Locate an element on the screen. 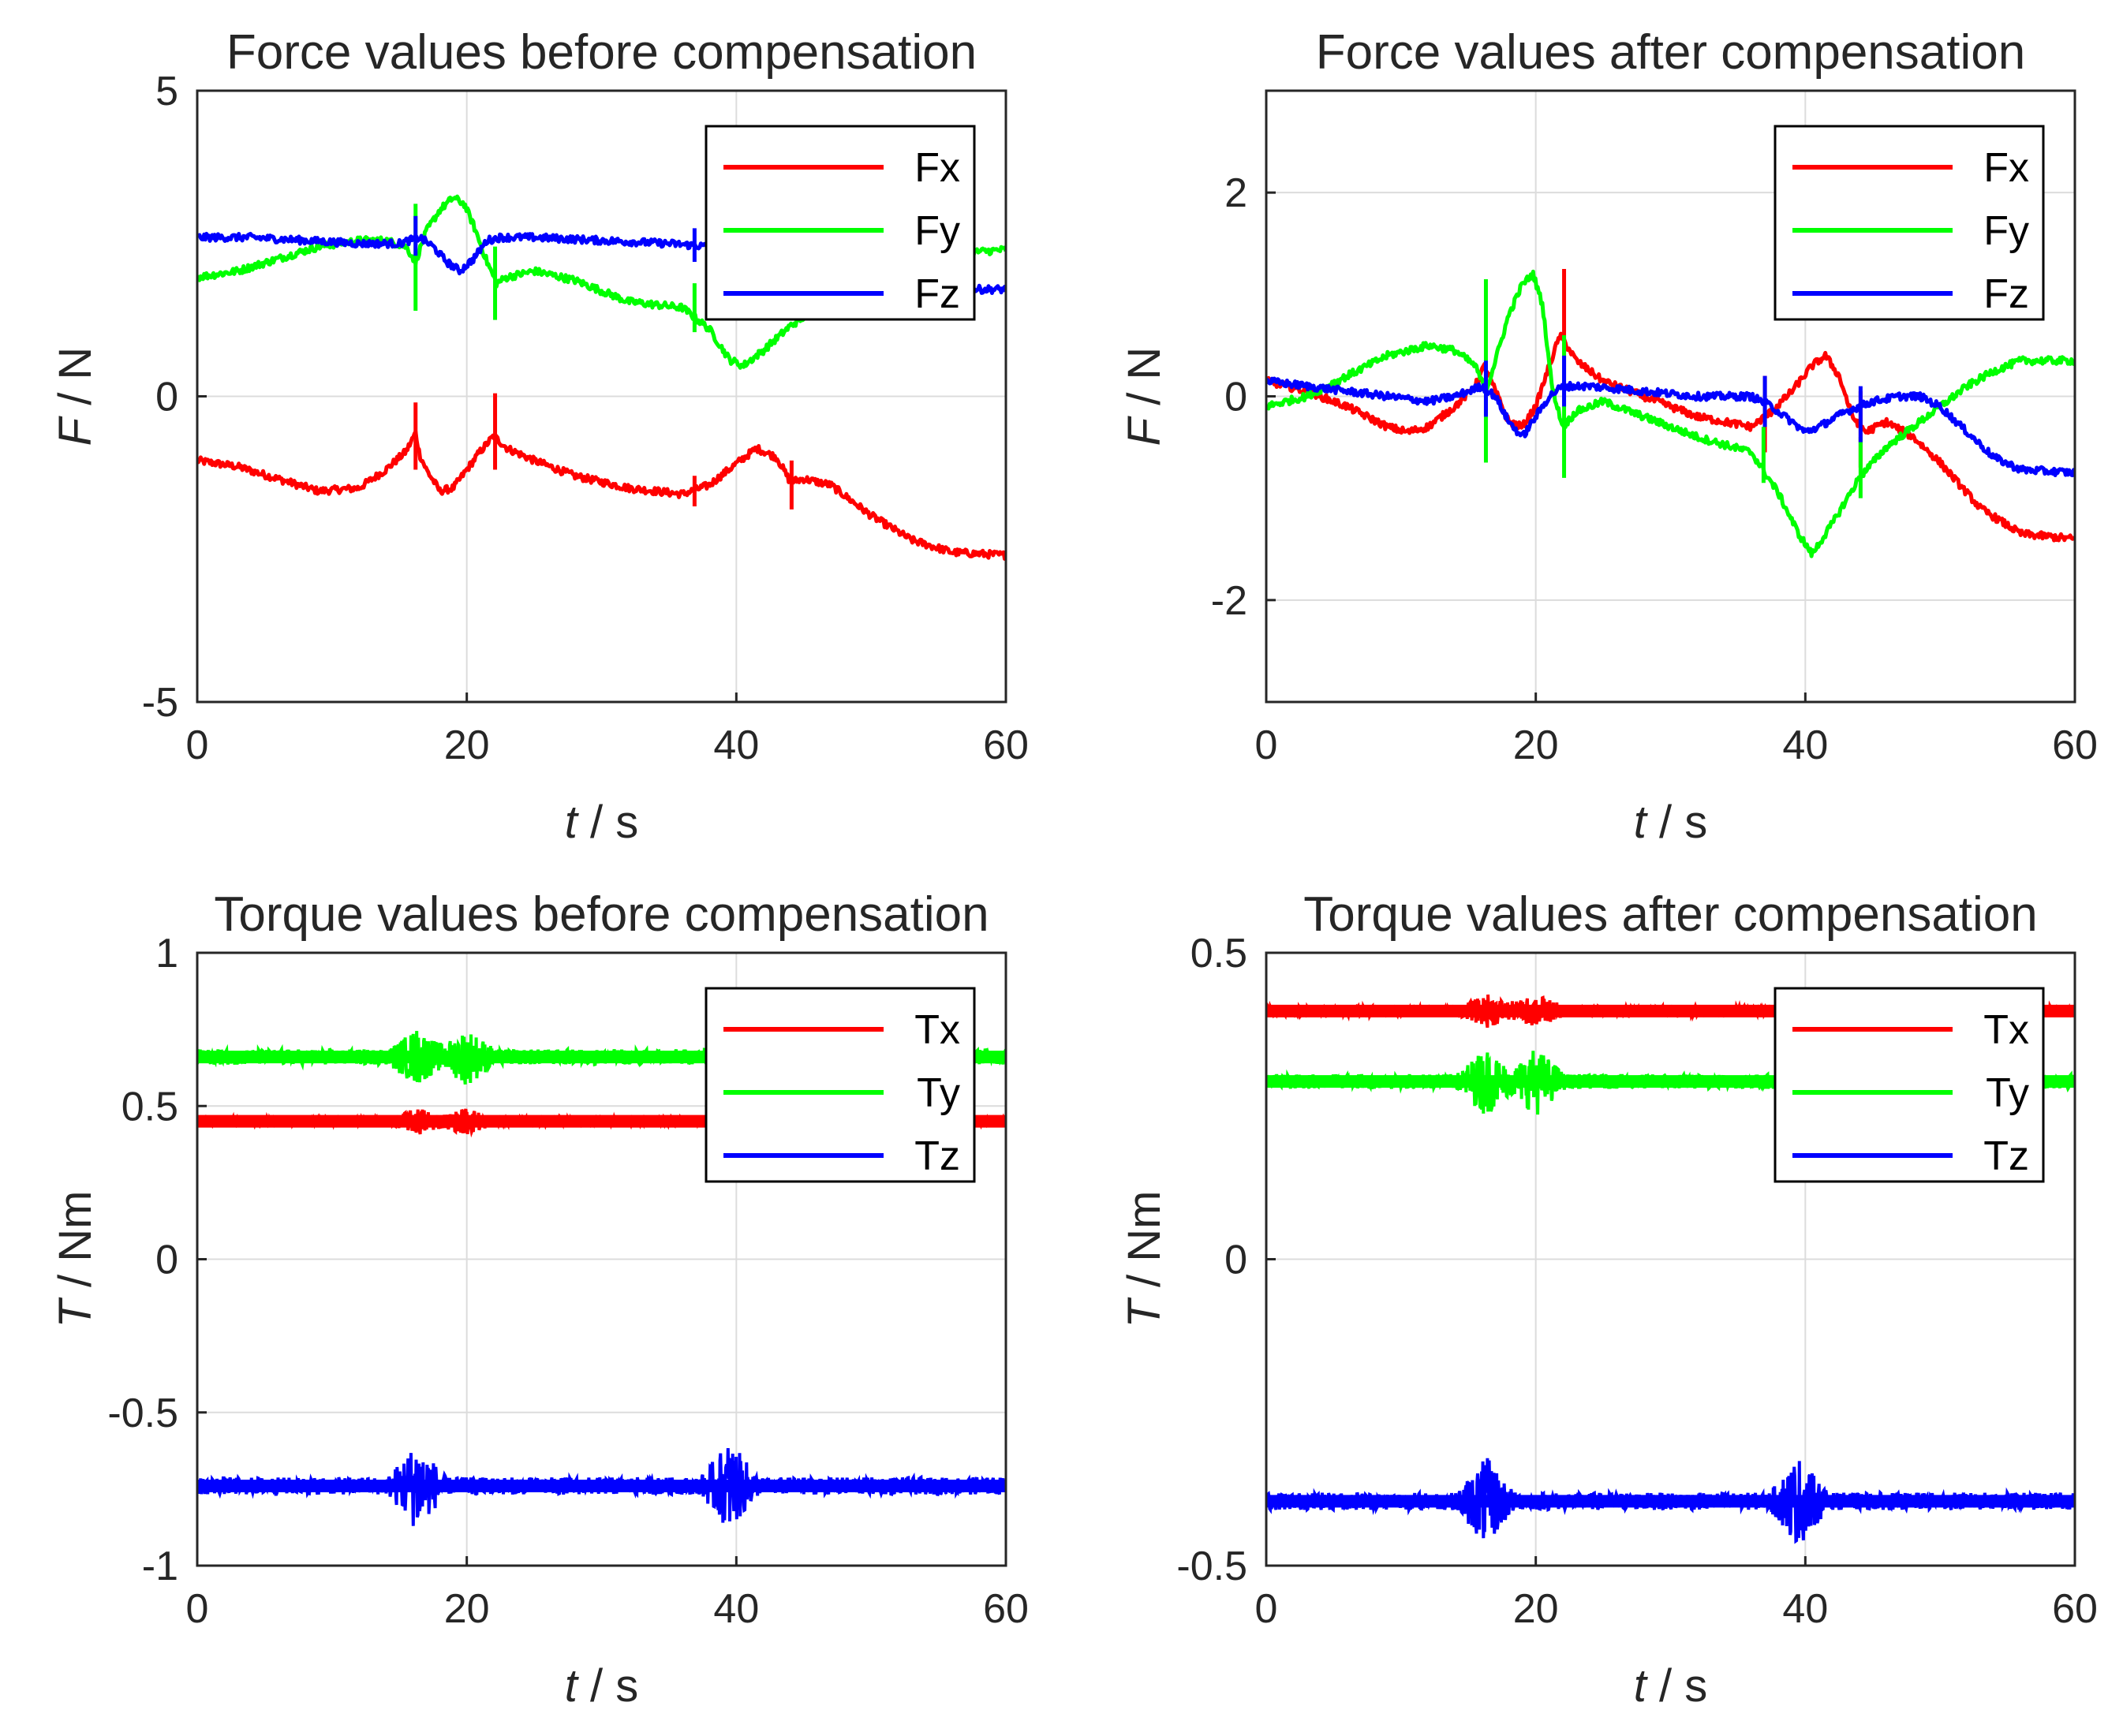 This screenshot has width=2123, height=1736. series-line-fz is located at coordinates (1670, 427).